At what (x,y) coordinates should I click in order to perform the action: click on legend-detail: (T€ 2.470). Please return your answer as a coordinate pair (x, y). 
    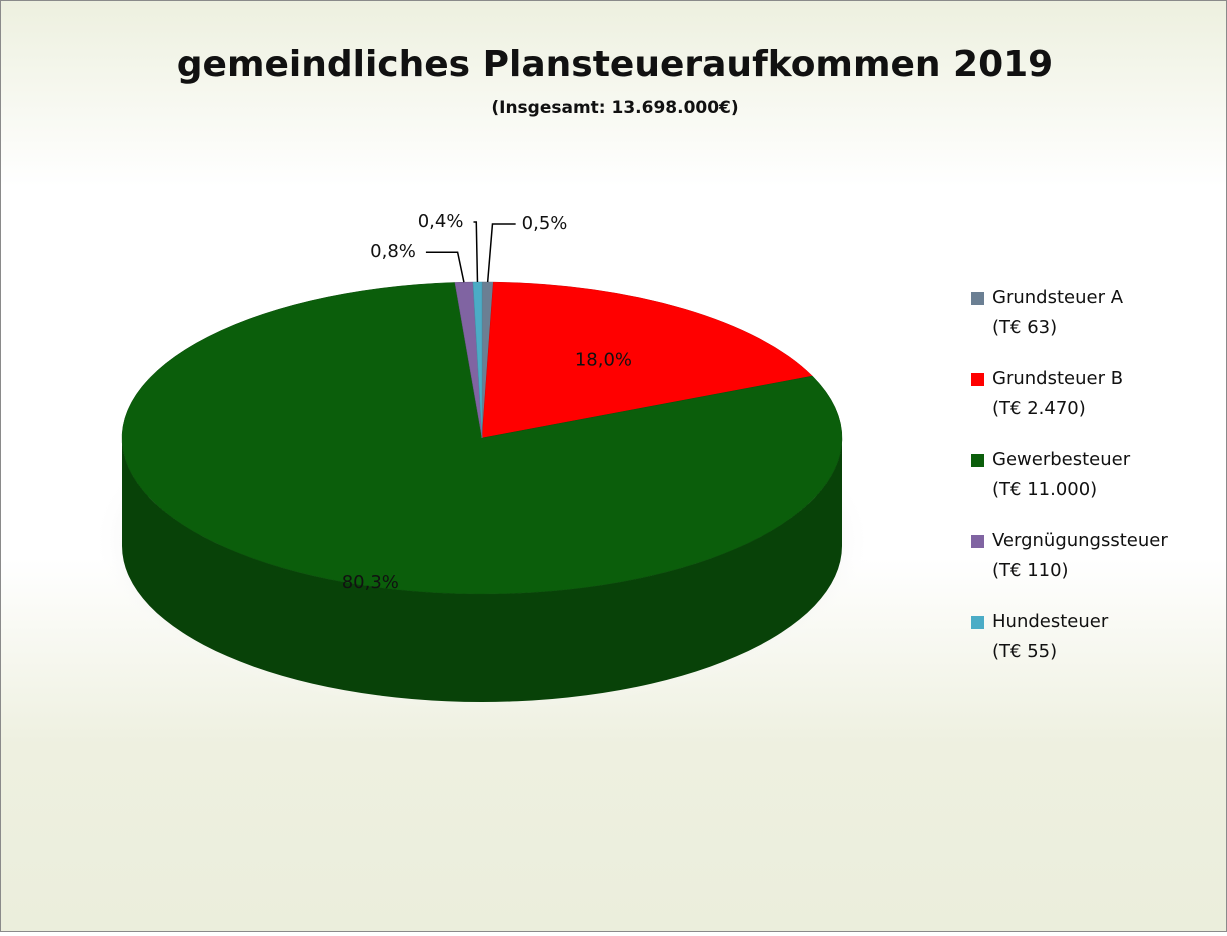
    Looking at the image, I should click on (1039, 408).